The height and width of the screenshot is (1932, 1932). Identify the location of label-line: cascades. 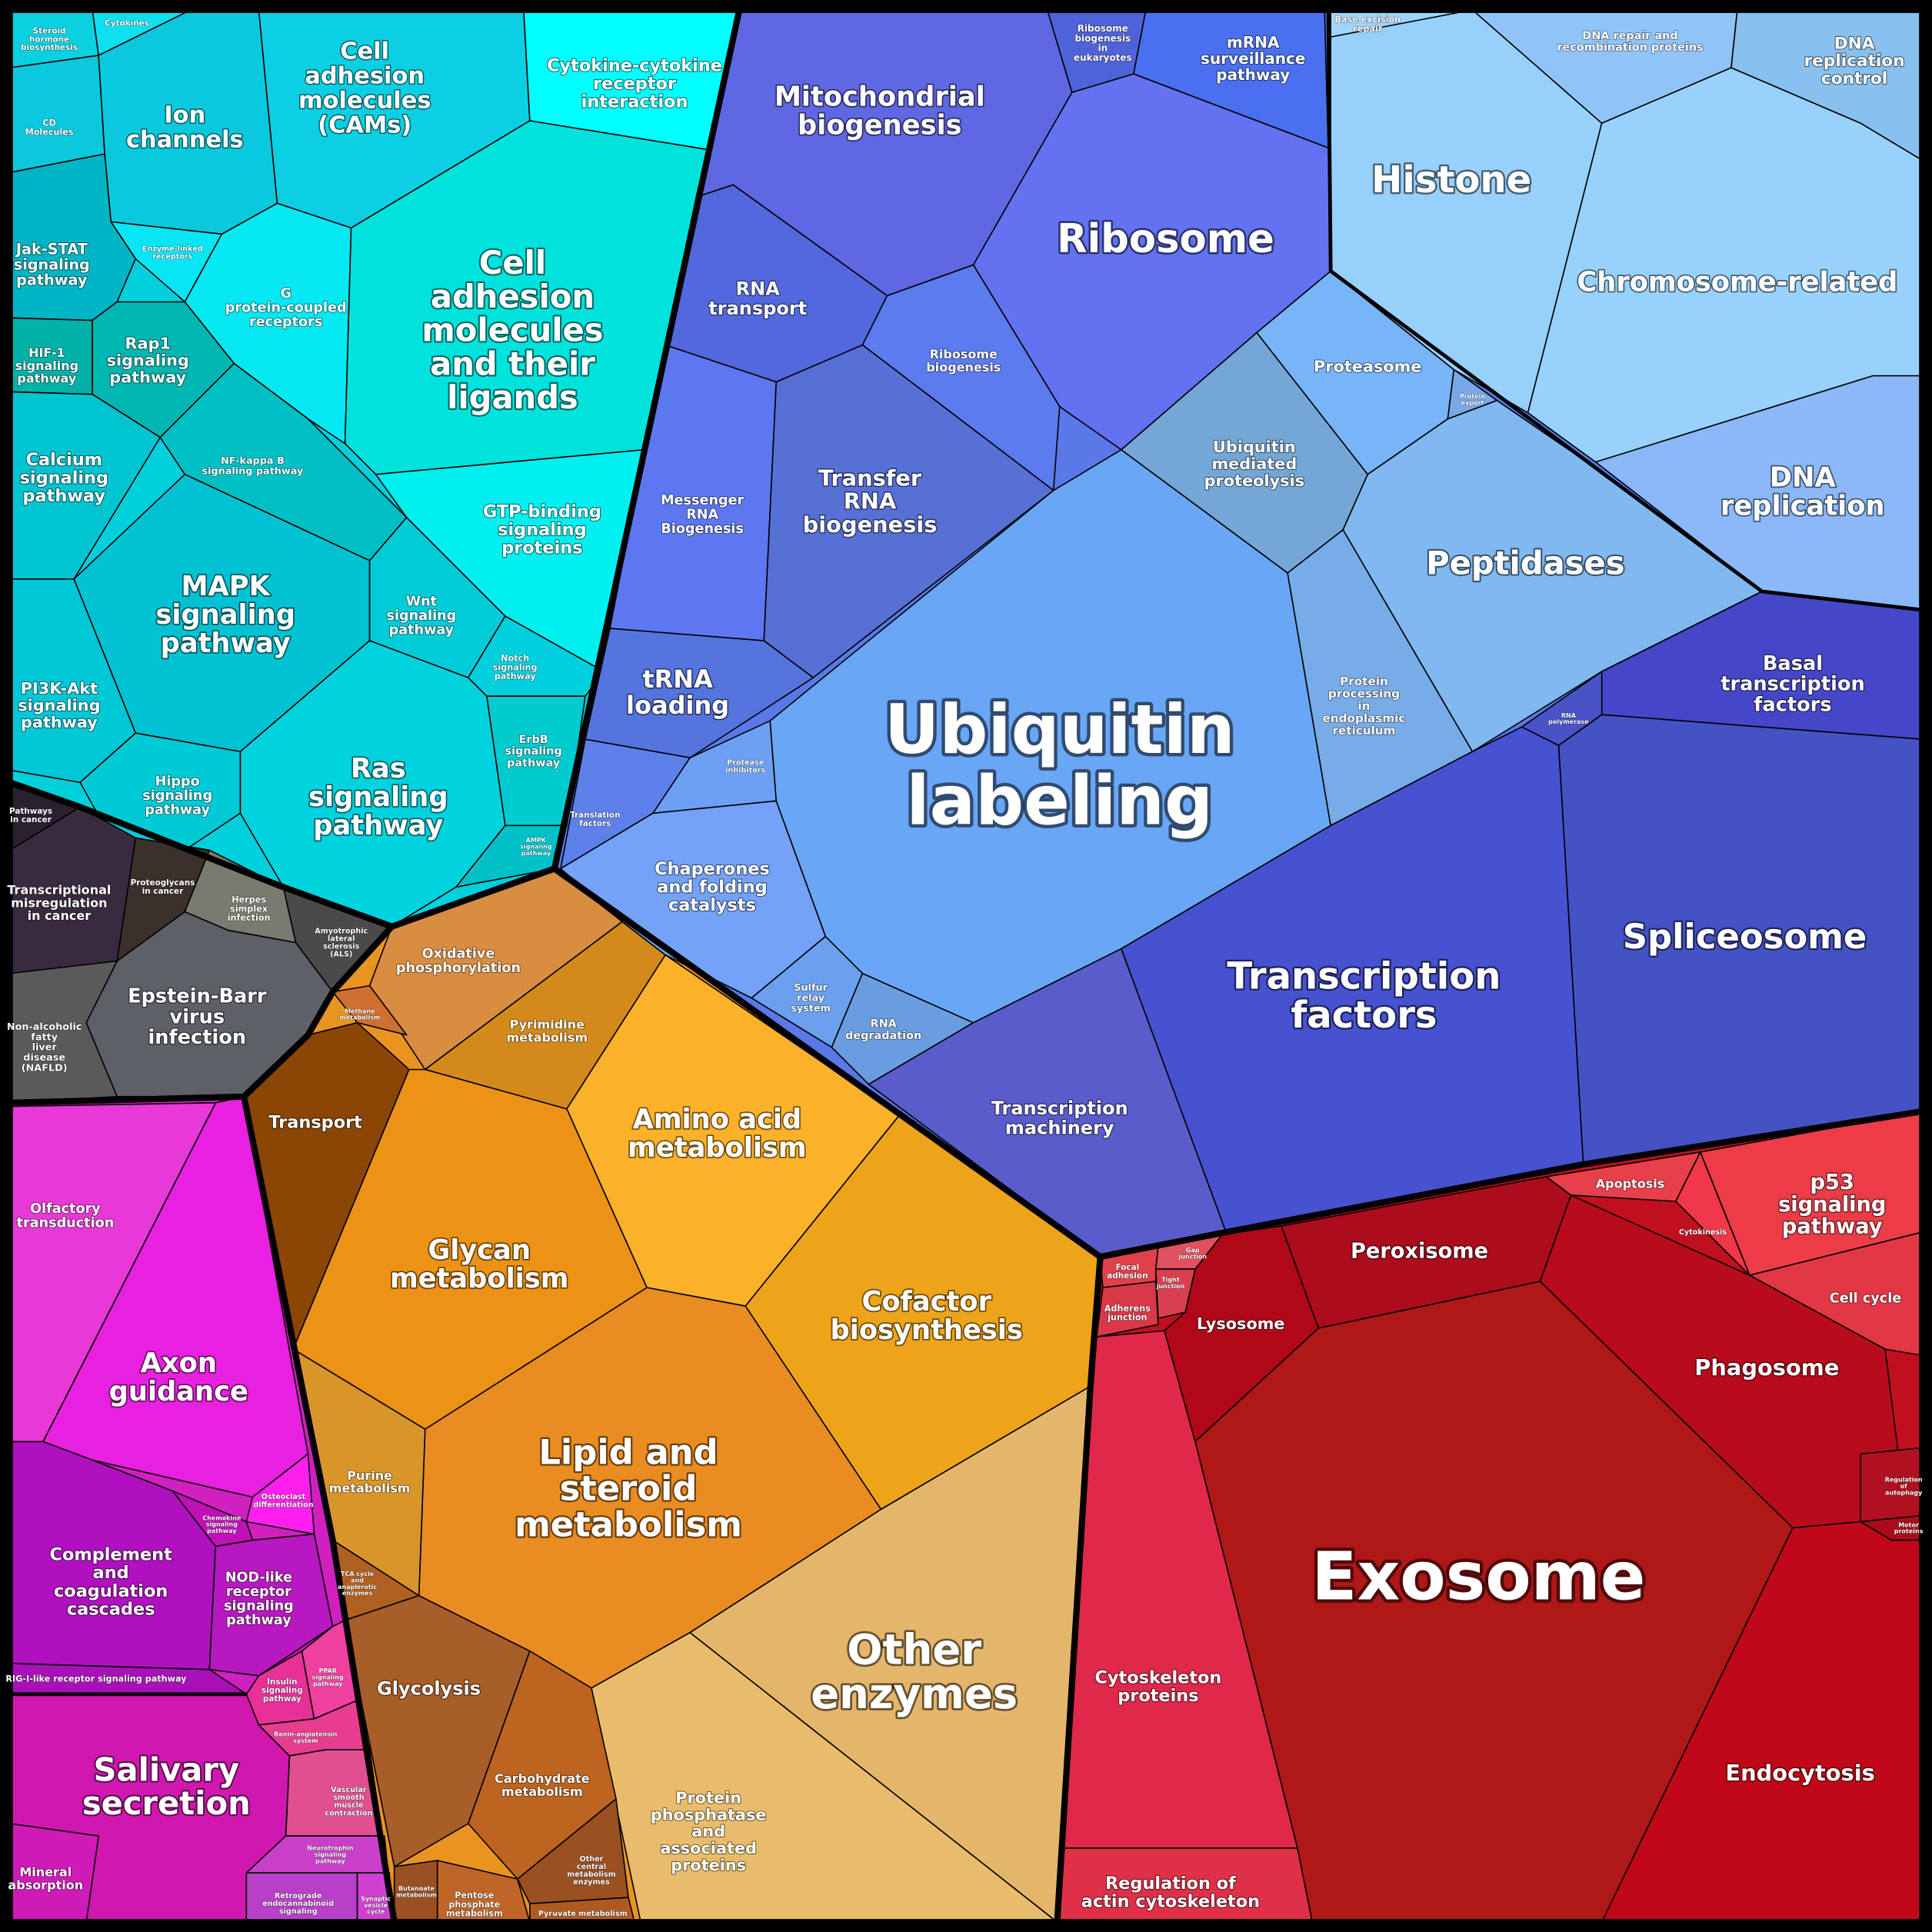
(111, 1609).